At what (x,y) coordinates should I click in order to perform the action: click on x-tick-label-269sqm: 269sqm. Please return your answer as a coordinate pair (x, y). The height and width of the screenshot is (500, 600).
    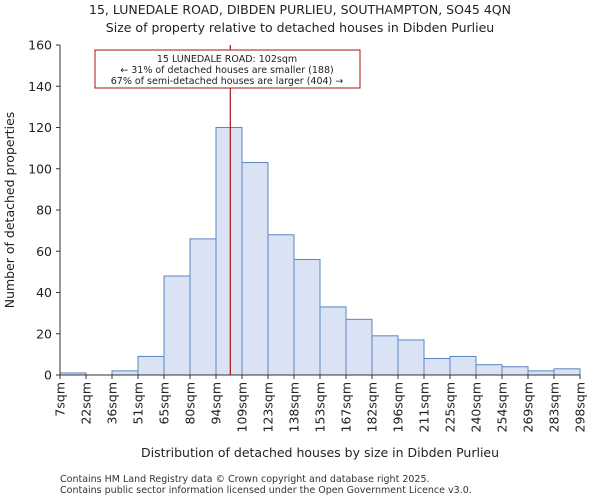
    Looking at the image, I should click on (528, 407).